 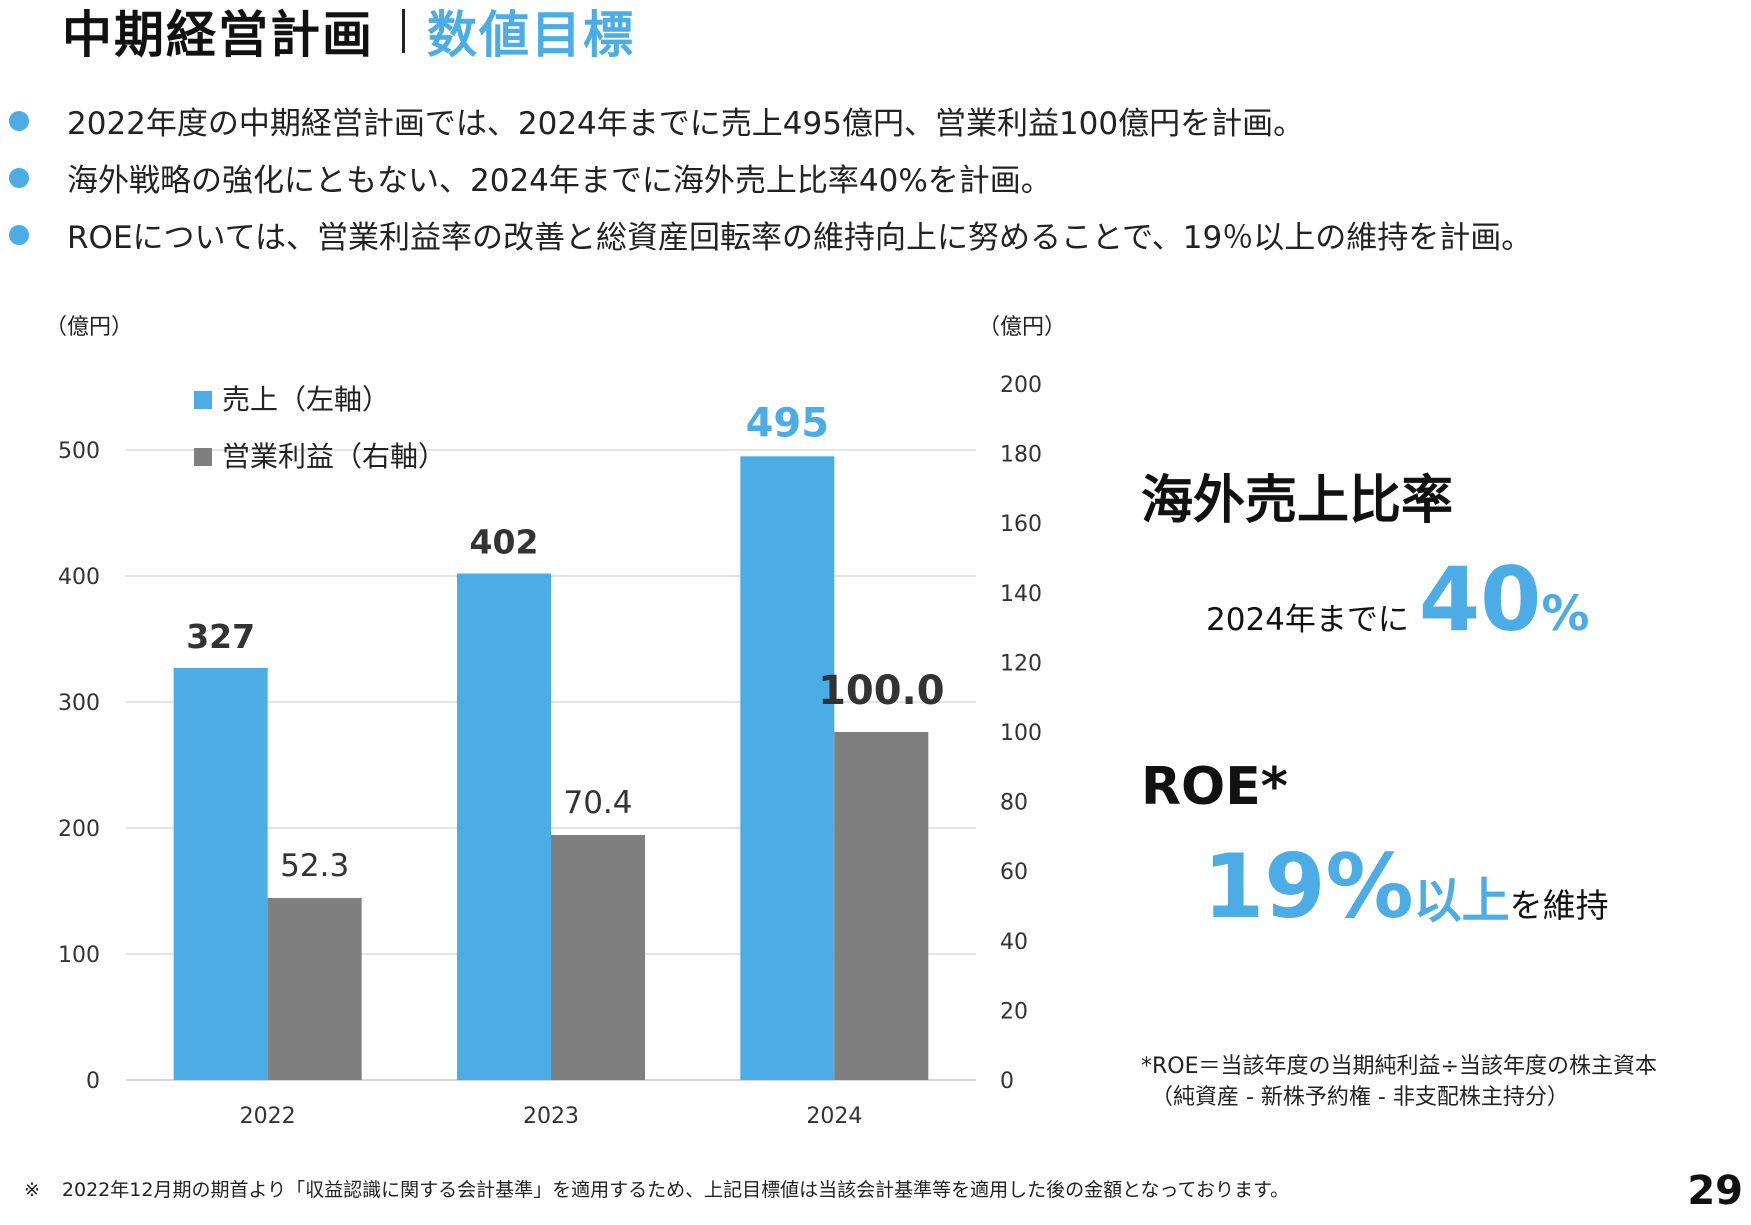 I want to click on page-title: 中期経営計画 数値目標, so click(x=348, y=32).